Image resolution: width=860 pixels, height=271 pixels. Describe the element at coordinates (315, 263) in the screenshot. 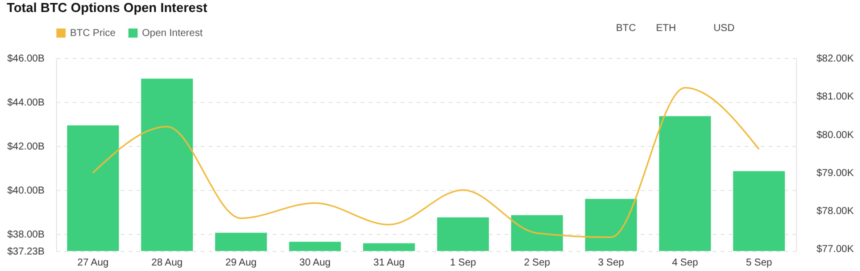

I see `x-tick-label: 30 Aug` at that location.